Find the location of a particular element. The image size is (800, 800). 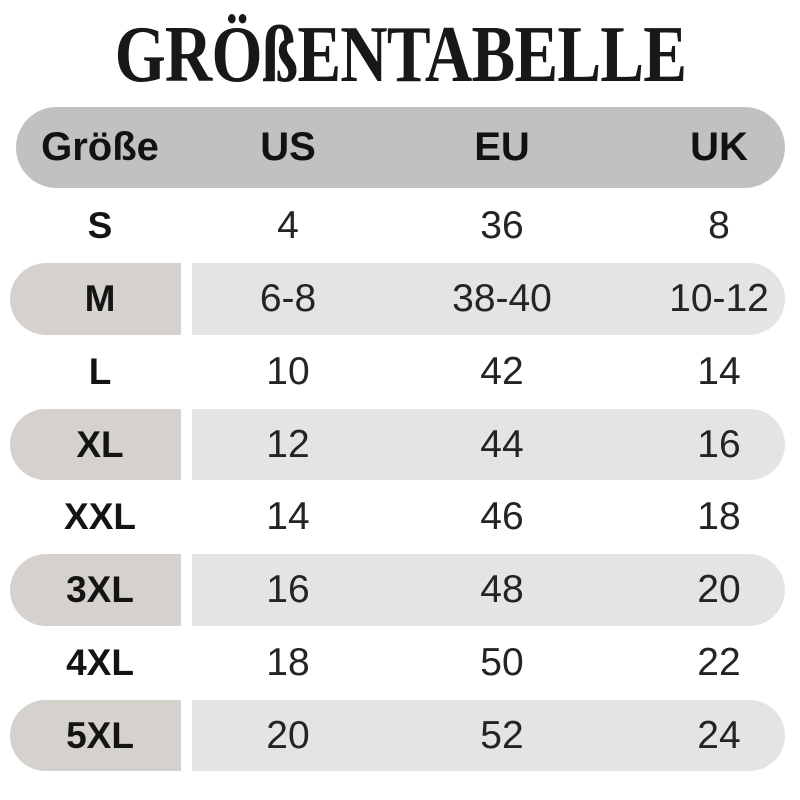

uk-value: 22 is located at coordinates (719, 662).